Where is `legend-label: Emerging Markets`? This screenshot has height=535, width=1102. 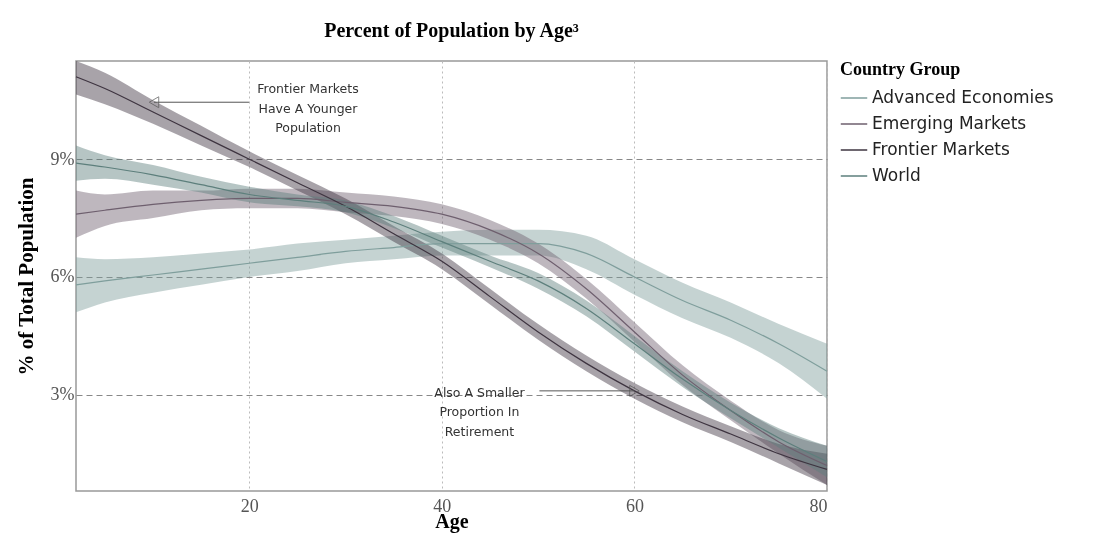
legend-label: Emerging Markets is located at coordinates (949, 123).